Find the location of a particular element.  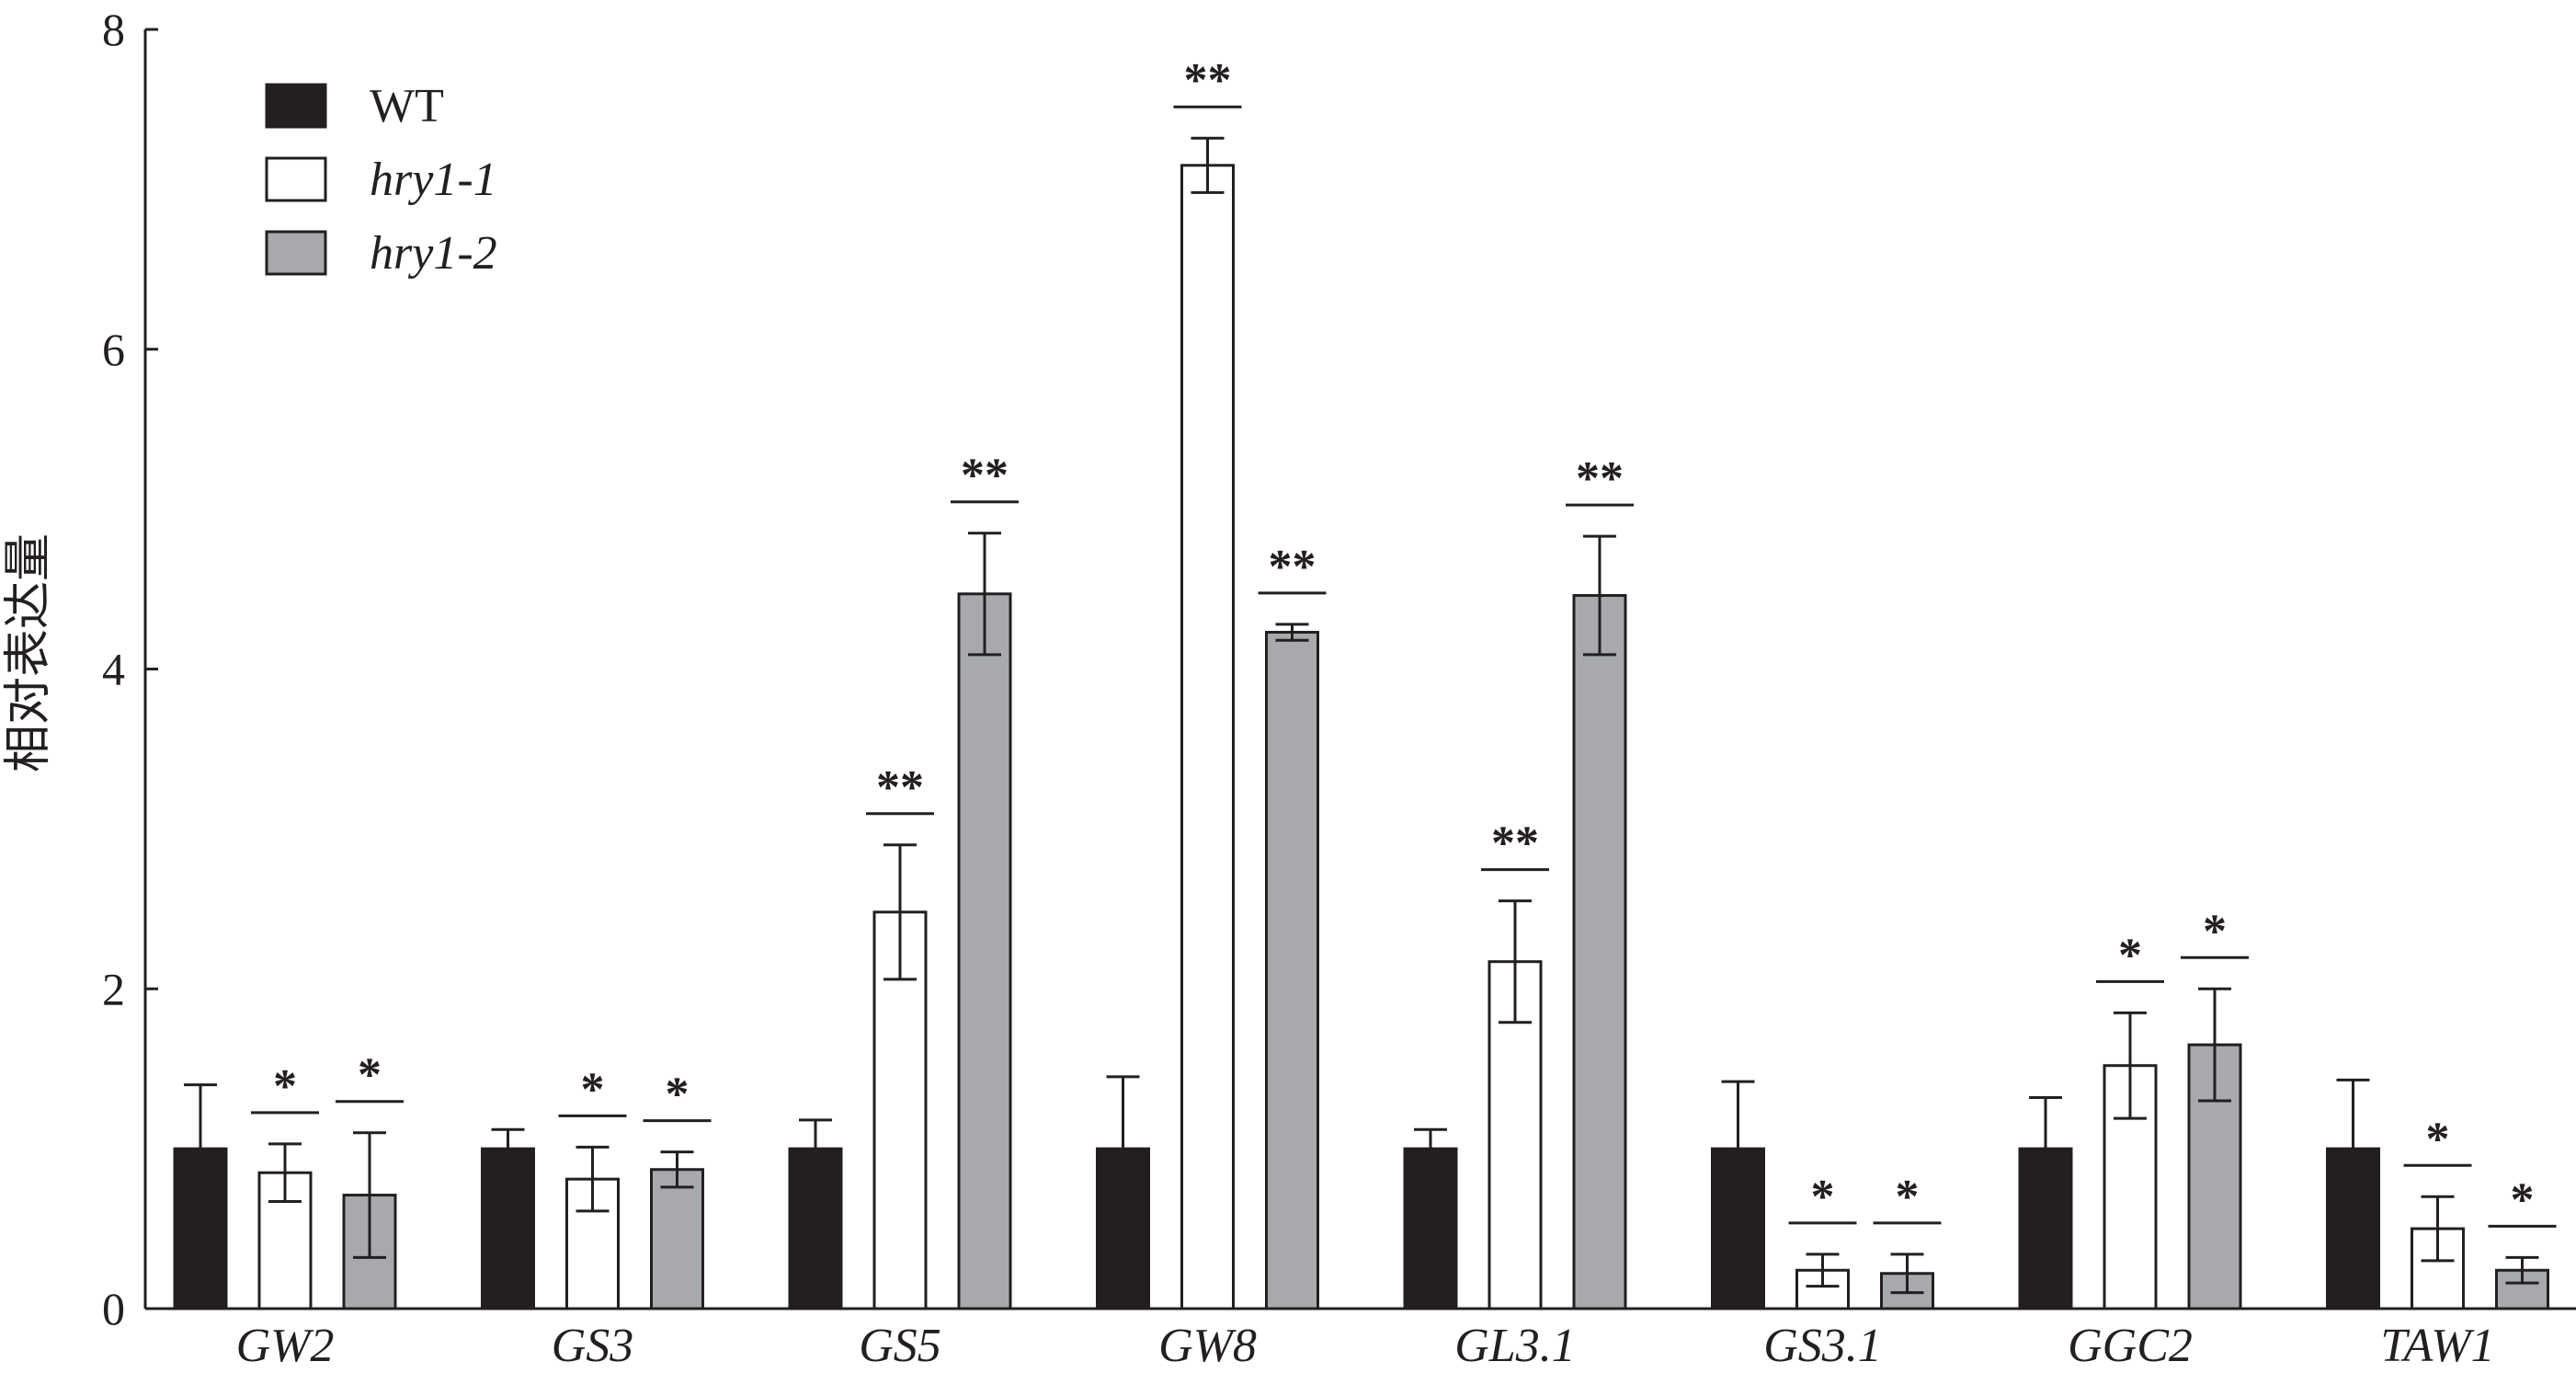

legend-item: hry1-2 is located at coordinates (381, 253).